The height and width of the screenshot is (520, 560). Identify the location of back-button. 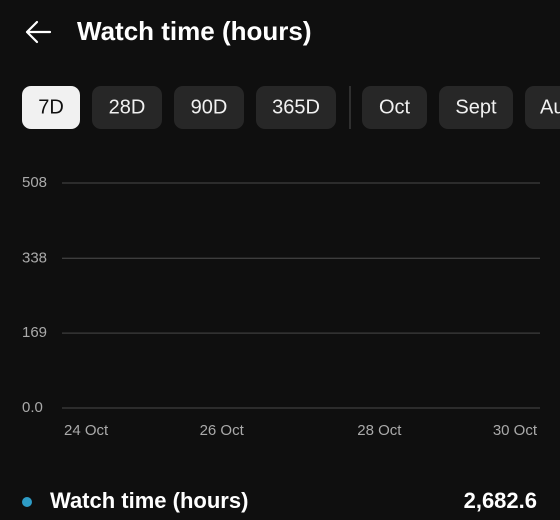
(38, 32).